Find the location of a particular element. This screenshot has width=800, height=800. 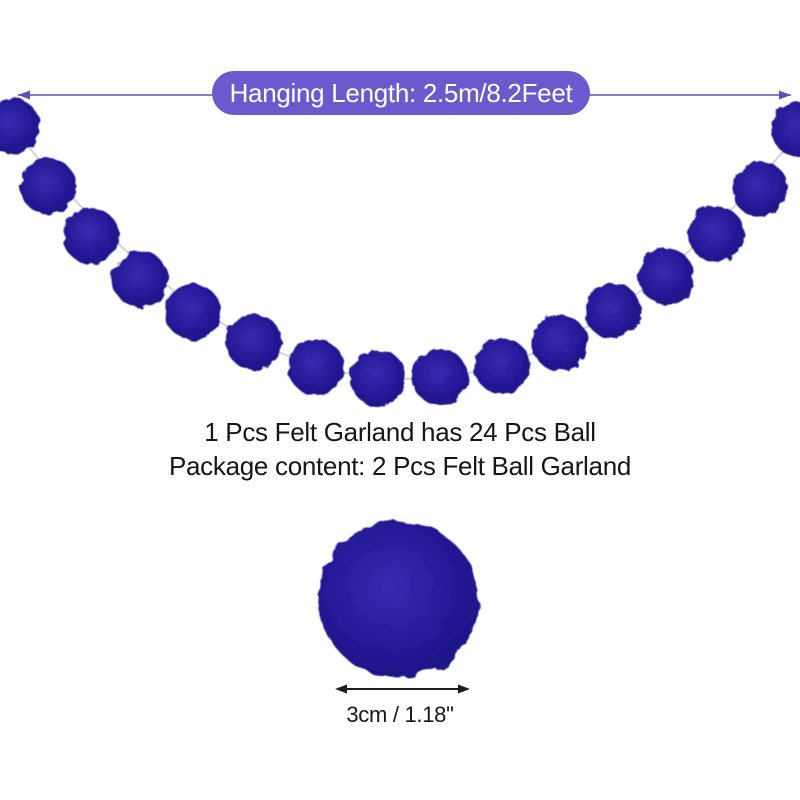

arrow-right-icon is located at coordinates (785, 95).